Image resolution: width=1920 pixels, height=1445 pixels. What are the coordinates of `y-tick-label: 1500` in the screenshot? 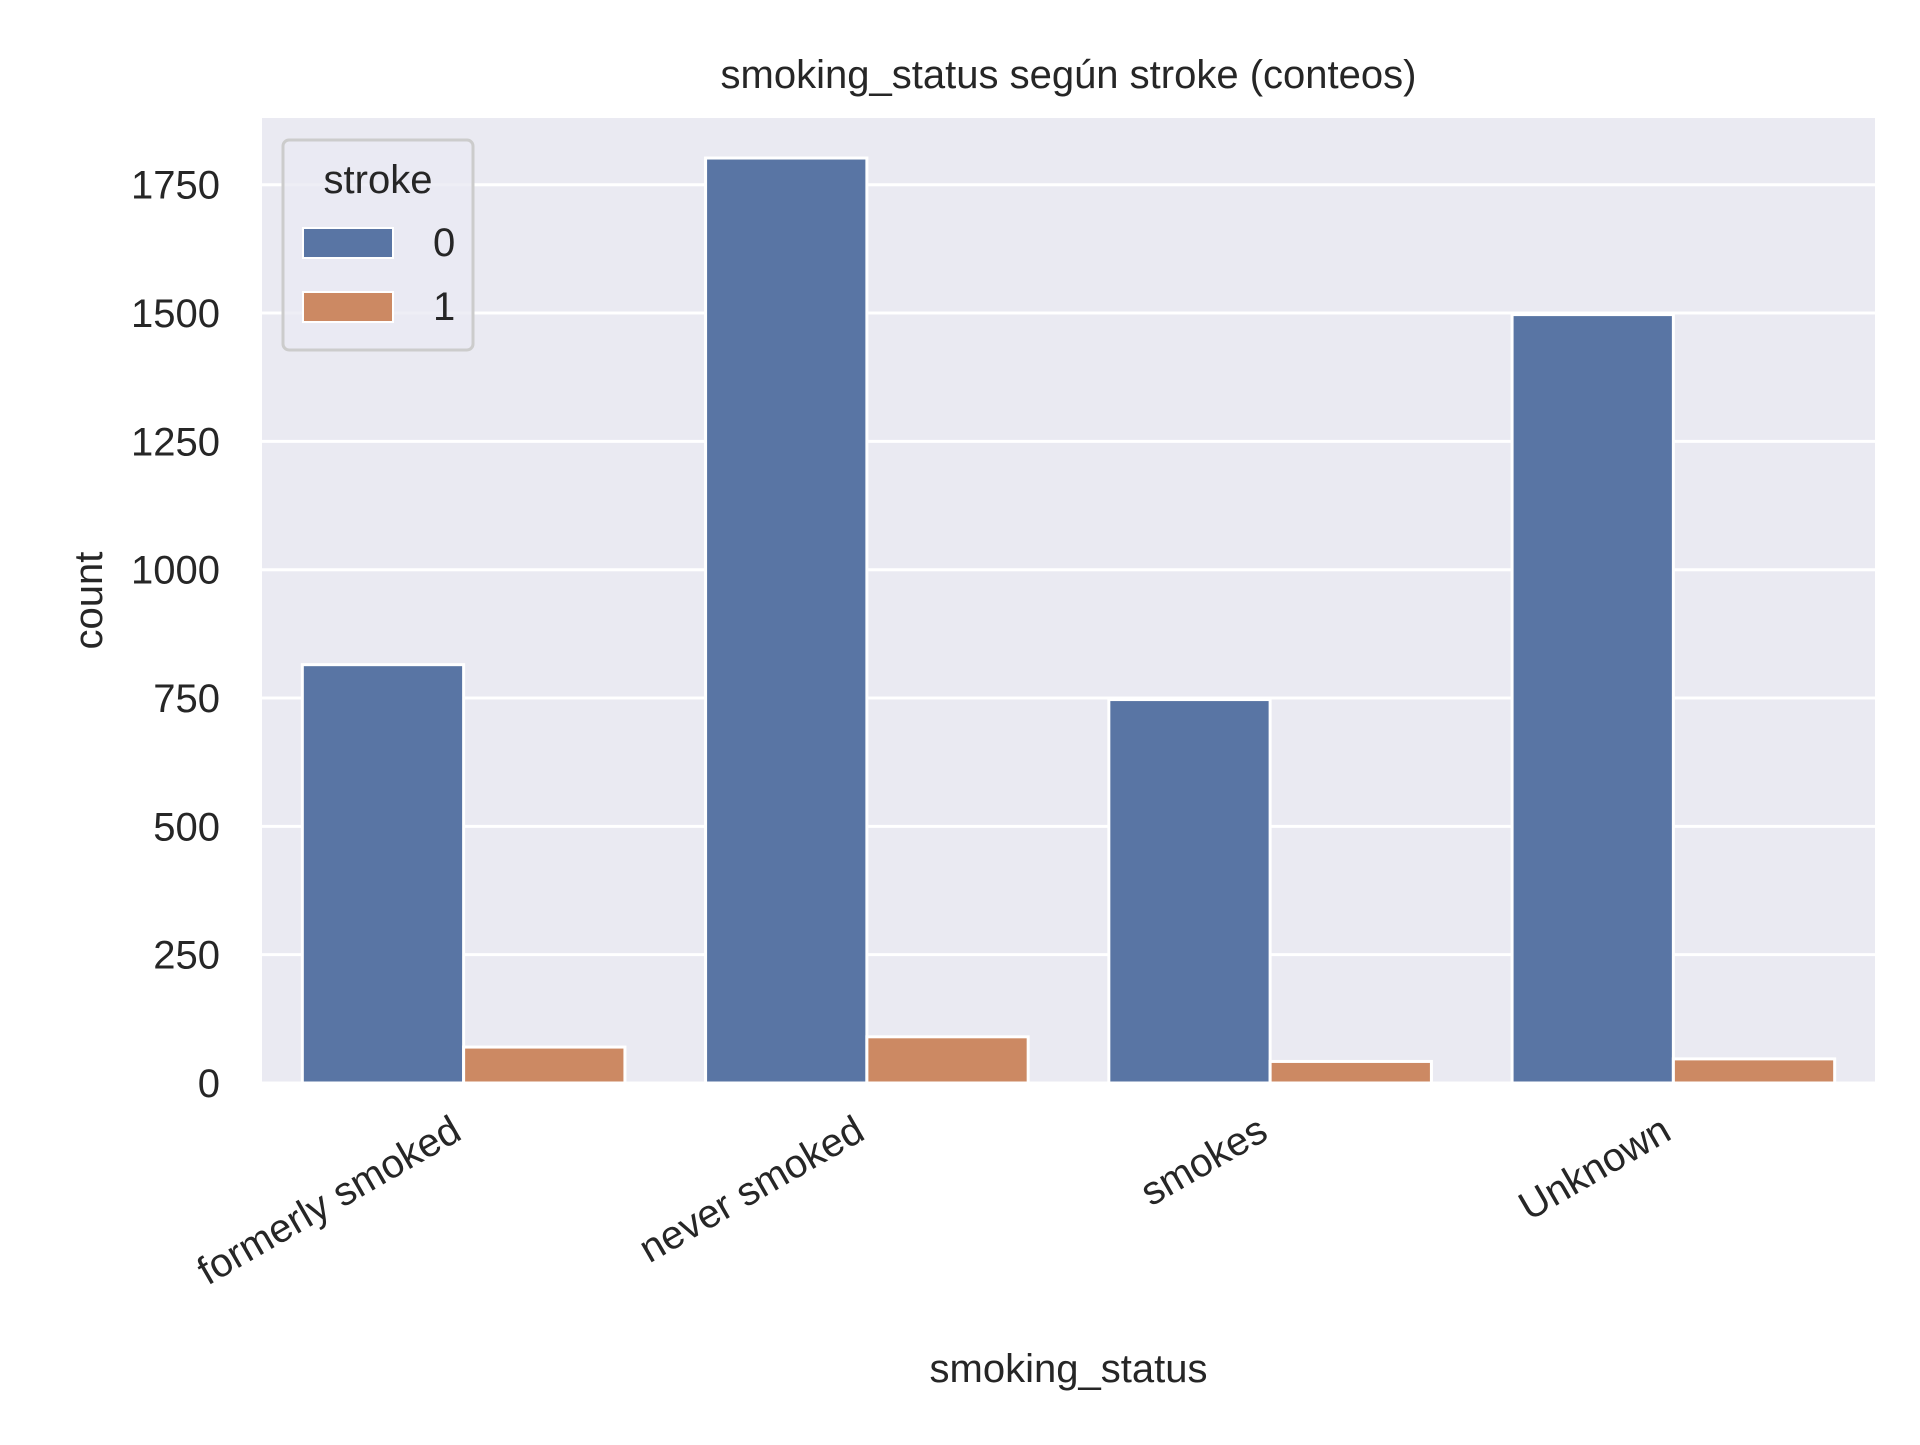 It's located at (175, 314).